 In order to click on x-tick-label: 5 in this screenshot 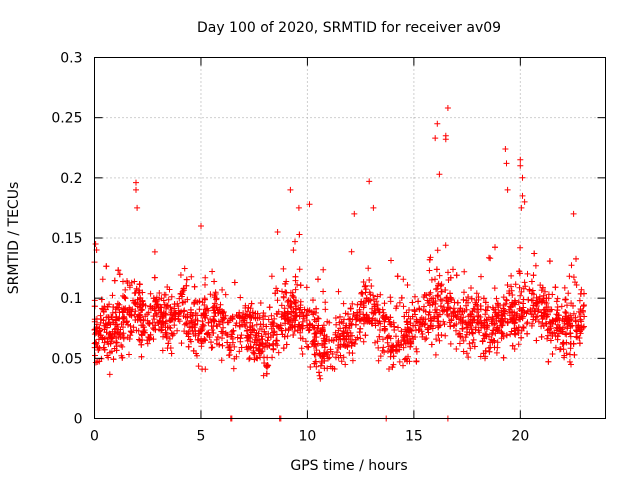, I will do `click(200, 437)`.